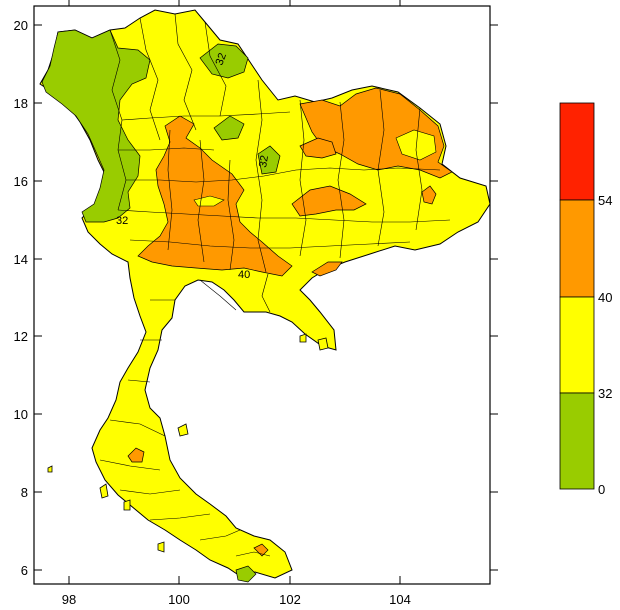 This screenshot has height=610, width=620. Describe the element at coordinates (229, 128) in the screenshot. I see `green-region-north-central` at that location.